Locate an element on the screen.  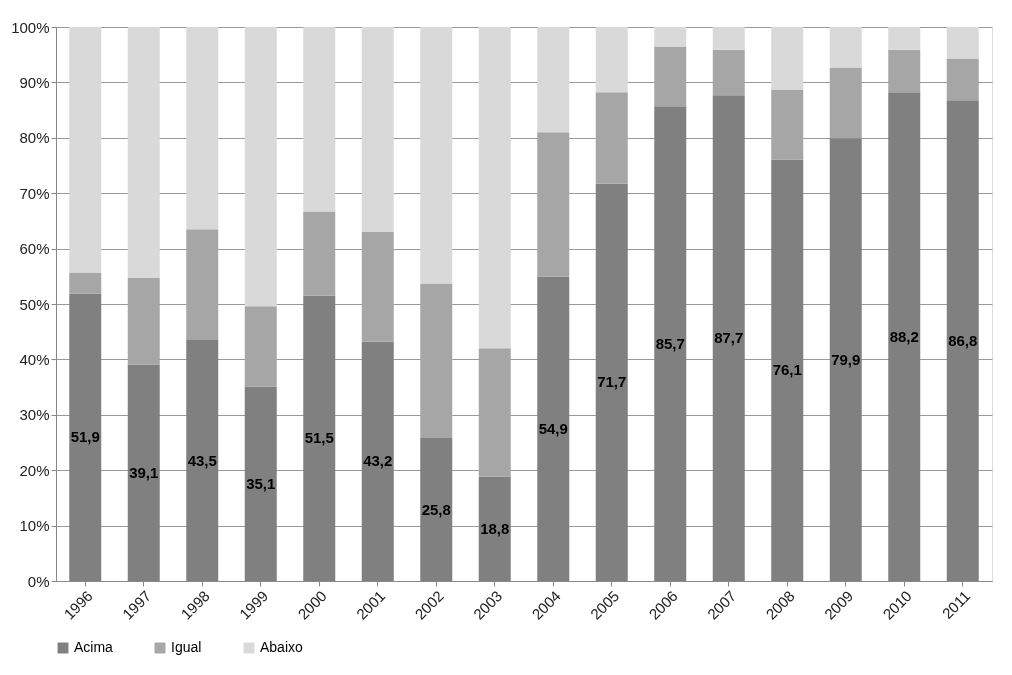
data-label: 51,5 is located at coordinates (319, 438).